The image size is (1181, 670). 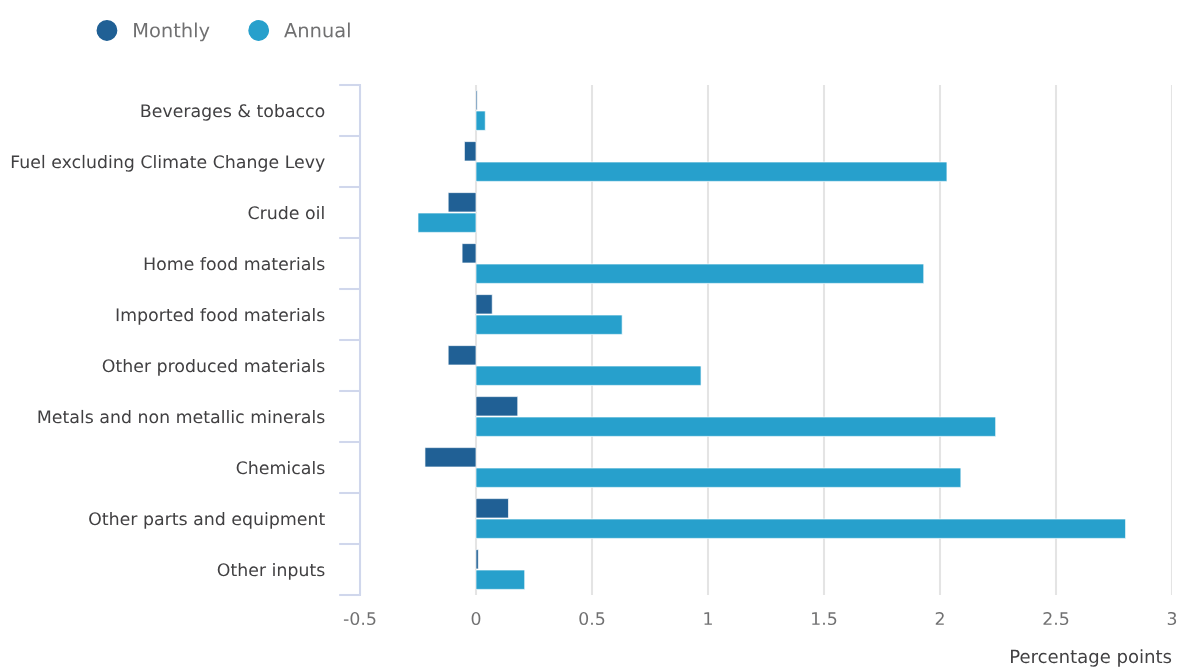 I want to click on y-tick-label: Home food materials, so click(x=234, y=263).